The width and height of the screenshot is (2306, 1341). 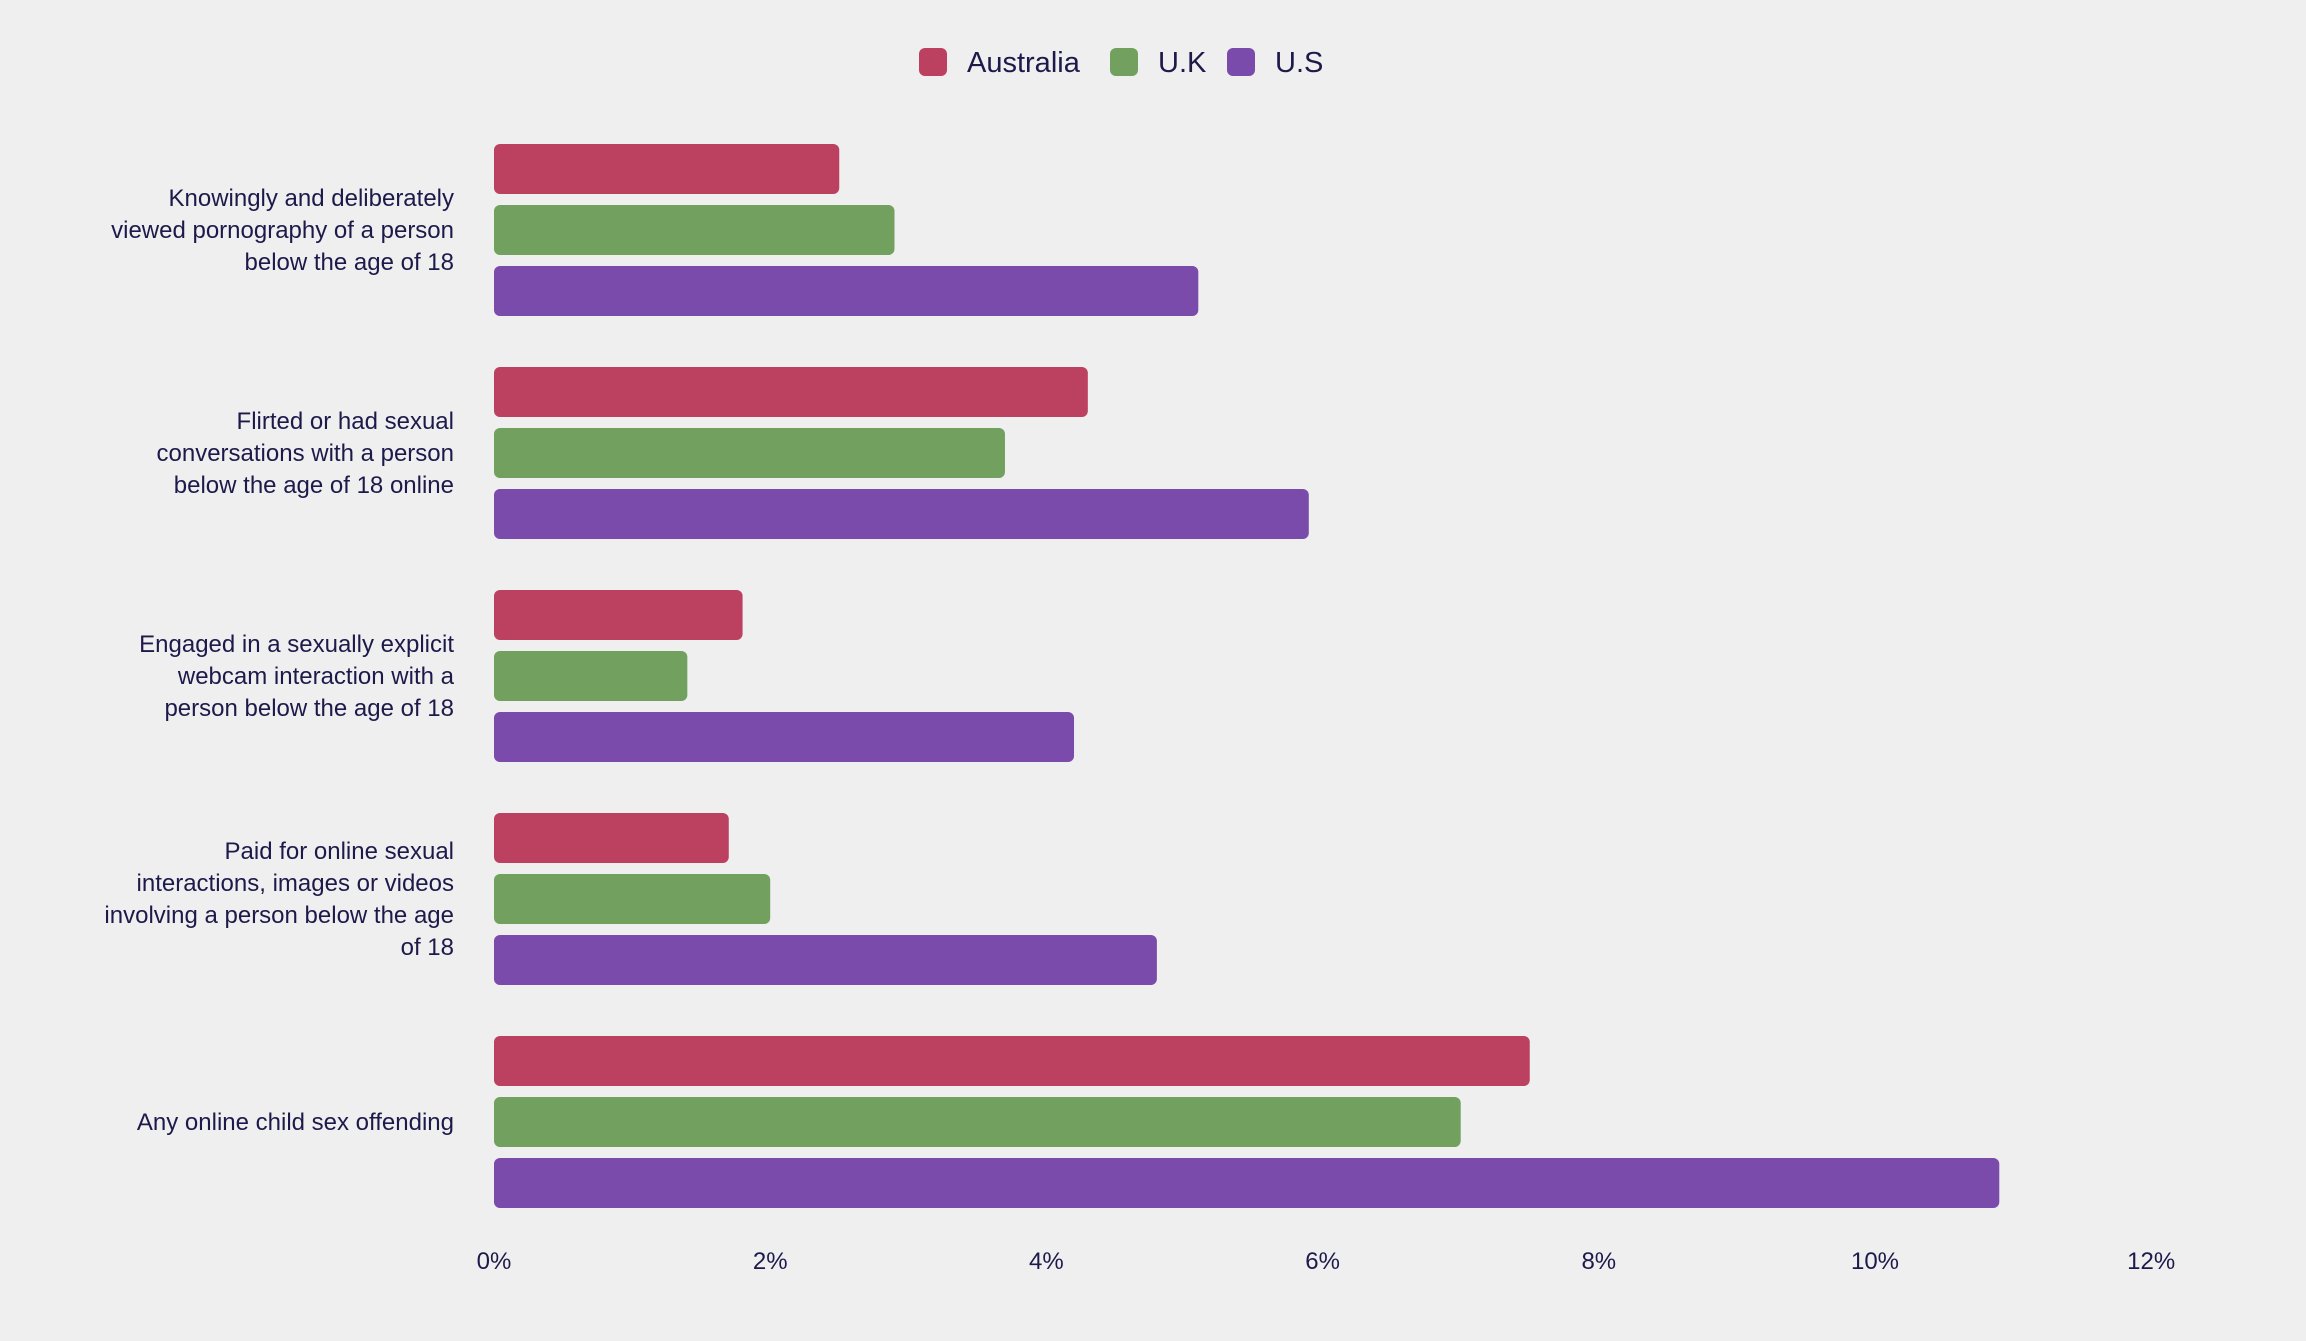 What do you see at coordinates (1875, 1261) in the screenshot?
I see `x-tick-label: 10%` at bounding box center [1875, 1261].